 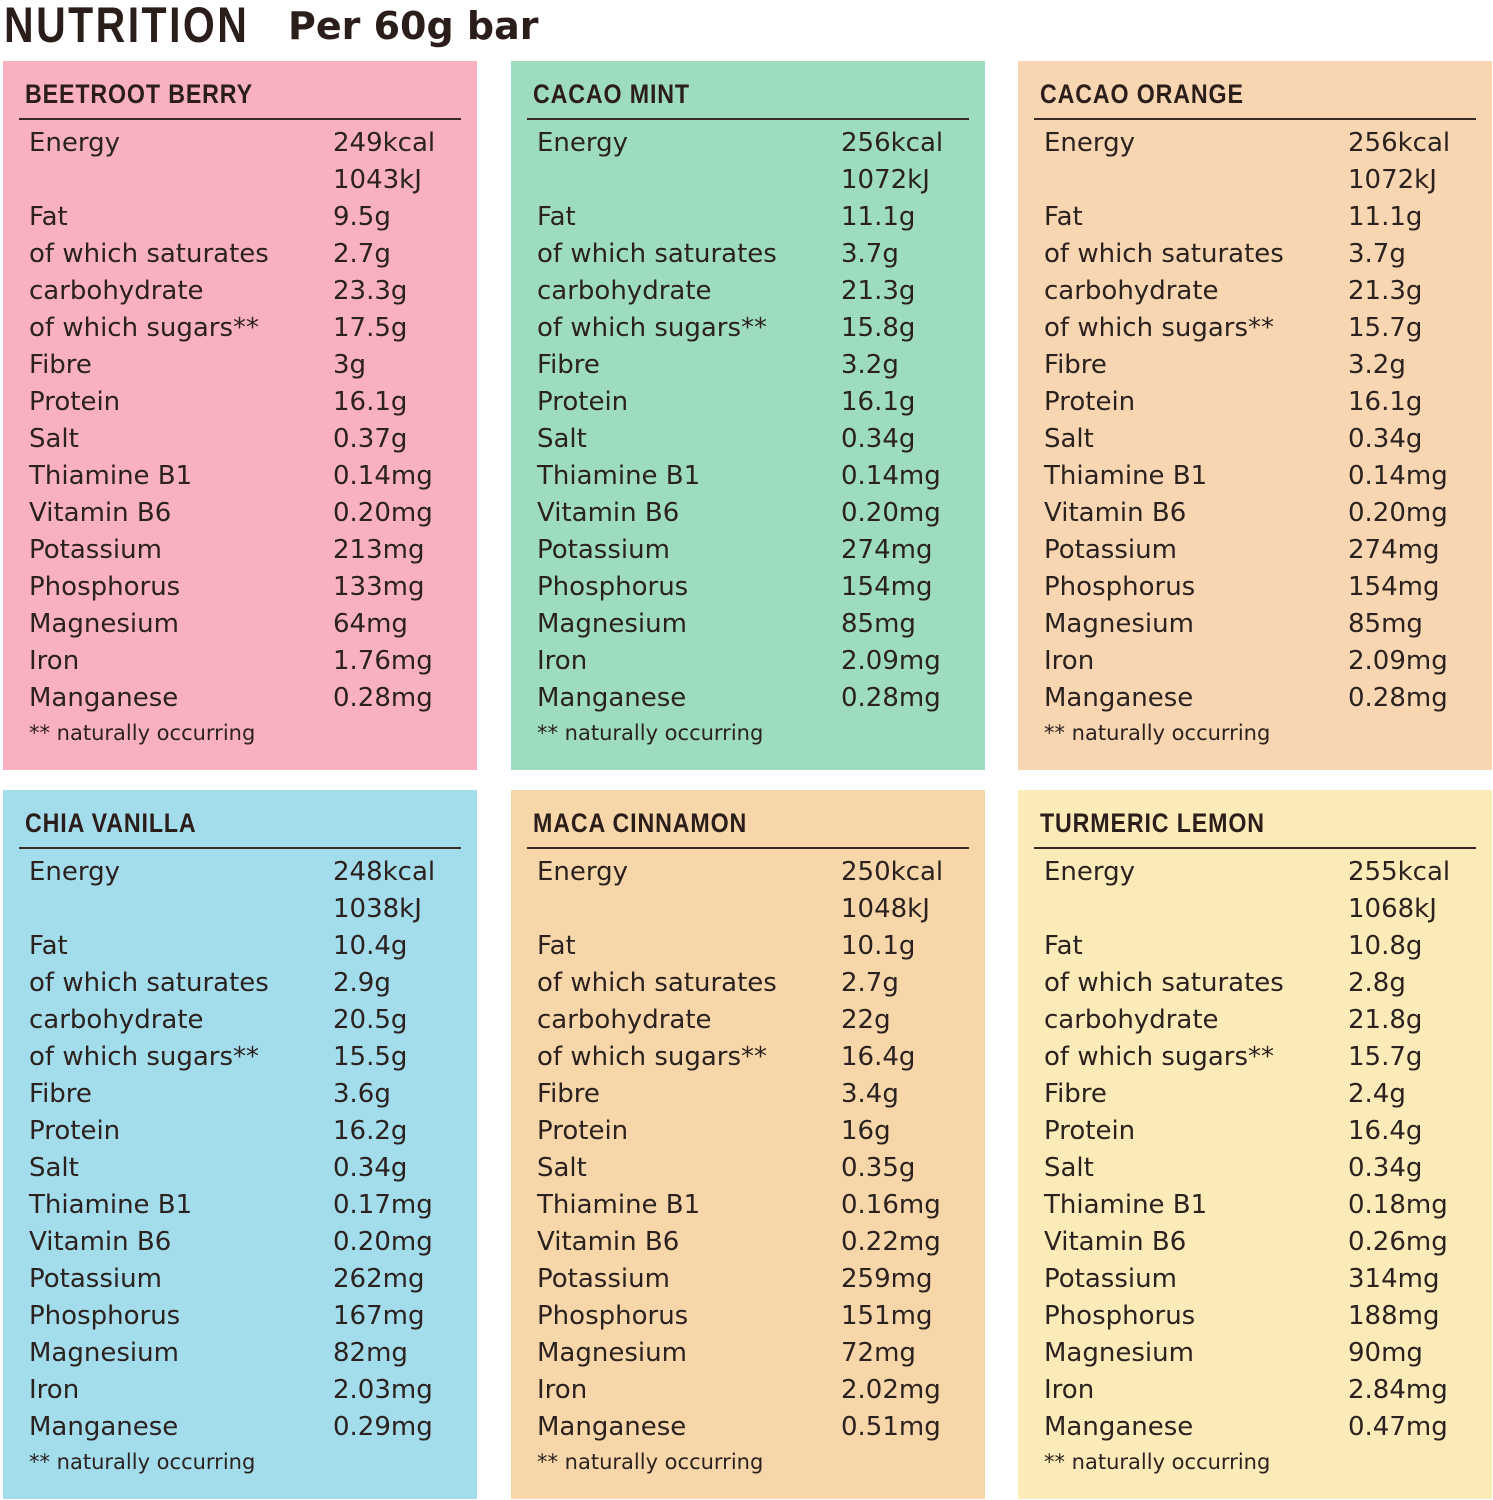 I want to click on table-row: of which sugars** 15.7g, so click(x=1263, y=328).